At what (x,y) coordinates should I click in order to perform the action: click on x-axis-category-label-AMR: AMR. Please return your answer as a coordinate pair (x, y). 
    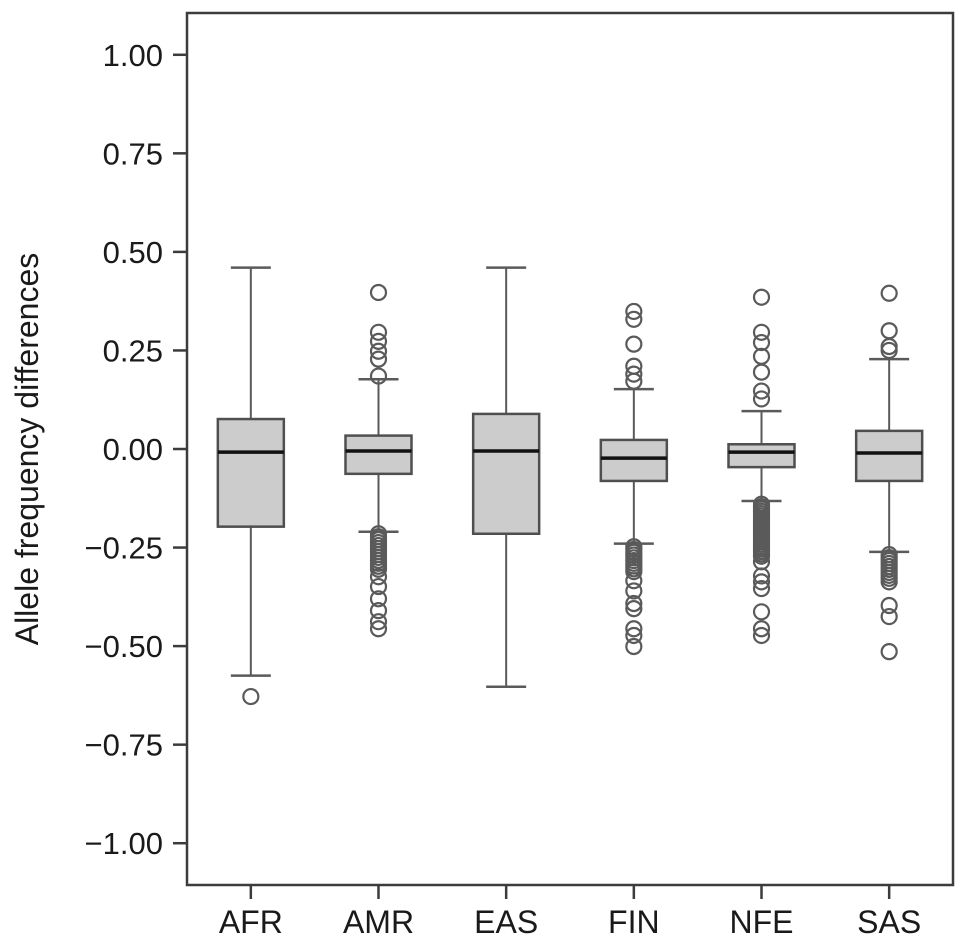
    Looking at the image, I should click on (378, 922).